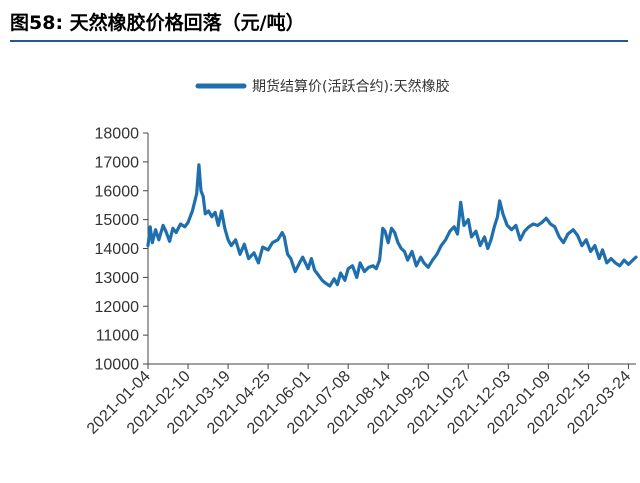 This screenshot has width=640, height=483. What do you see at coordinates (117, 162) in the screenshot?
I see `y-tick-label: 17000` at bounding box center [117, 162].